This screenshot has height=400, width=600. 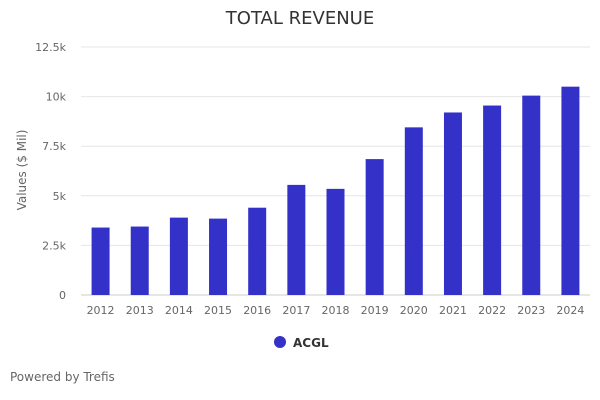 I want to click on x-tick-label: 2024, so click(x=570, y=310).